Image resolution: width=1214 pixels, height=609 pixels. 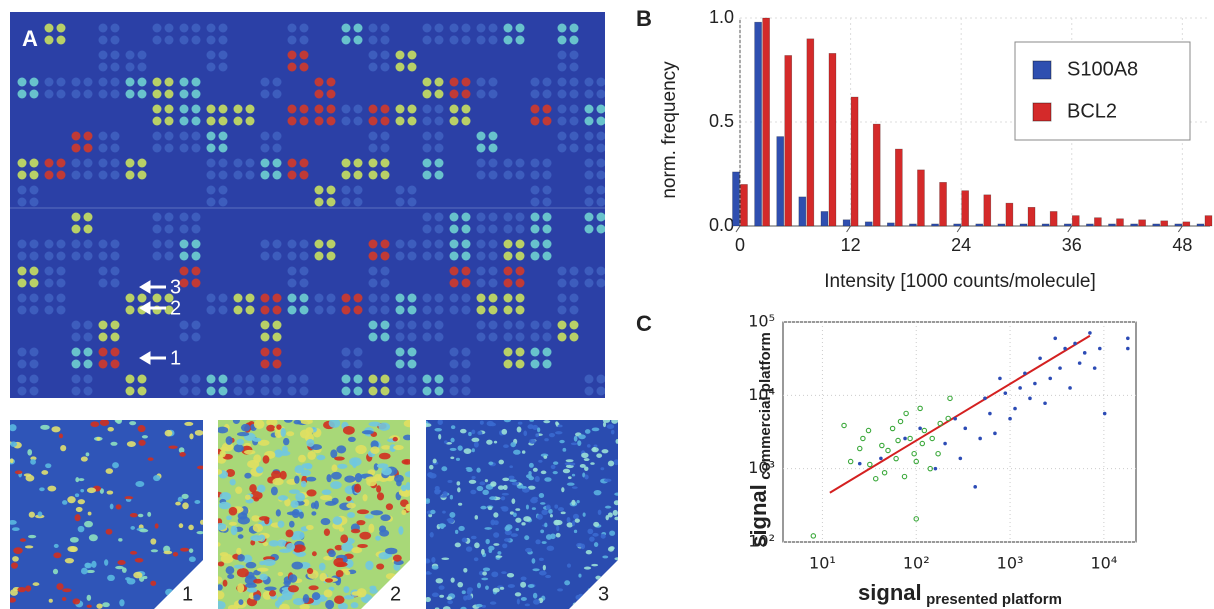 What do you see at coordinates (1070, 229) in the screenshot?
I see `x-tick` at bounding box center [1070, 229].